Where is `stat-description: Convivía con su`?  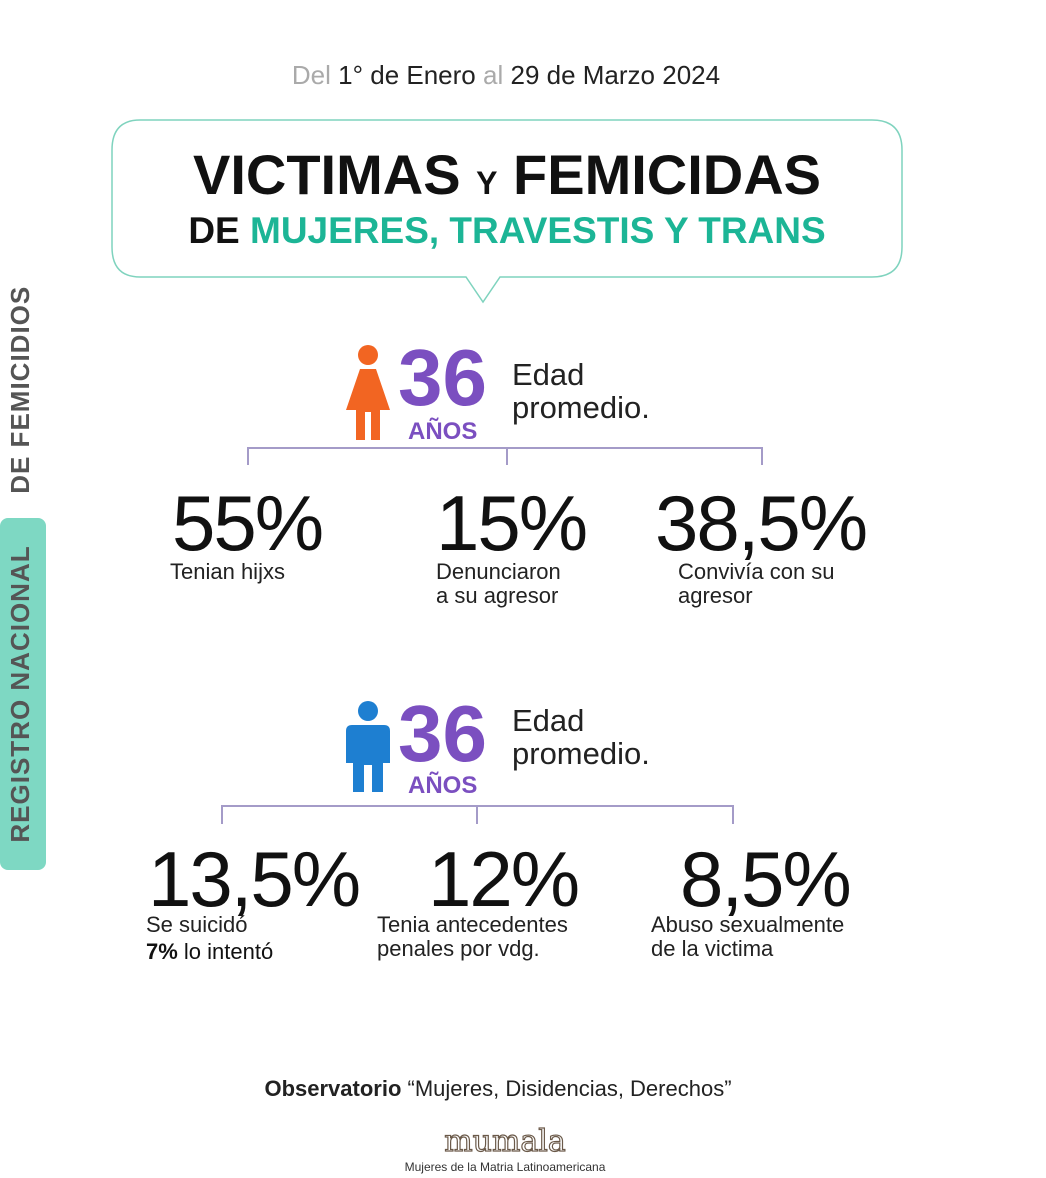
stat-description: Convivía con su is located at coordinates (756, 571).